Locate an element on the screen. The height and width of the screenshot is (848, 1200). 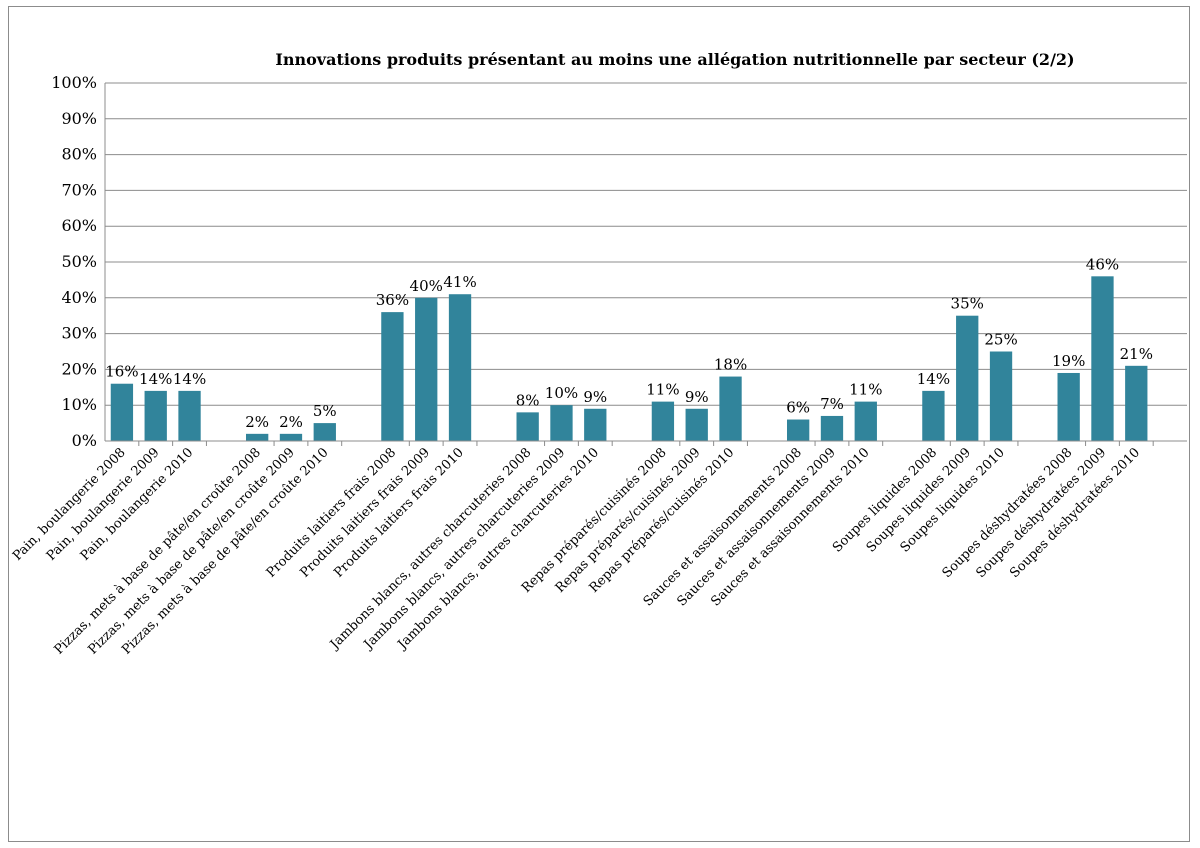
y-tick-label: 10% is located at coordinates (79, 404).